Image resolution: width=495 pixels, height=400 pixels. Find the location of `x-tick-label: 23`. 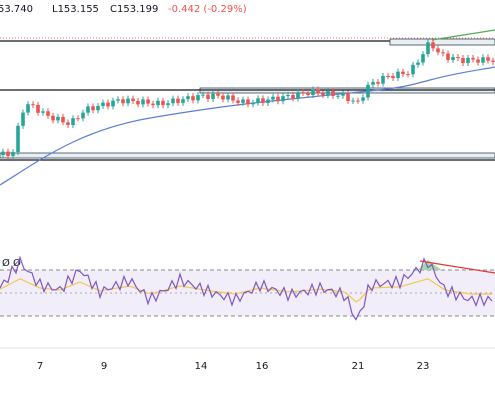

x-tick-label: 23 is located at coordinates (423, 366).